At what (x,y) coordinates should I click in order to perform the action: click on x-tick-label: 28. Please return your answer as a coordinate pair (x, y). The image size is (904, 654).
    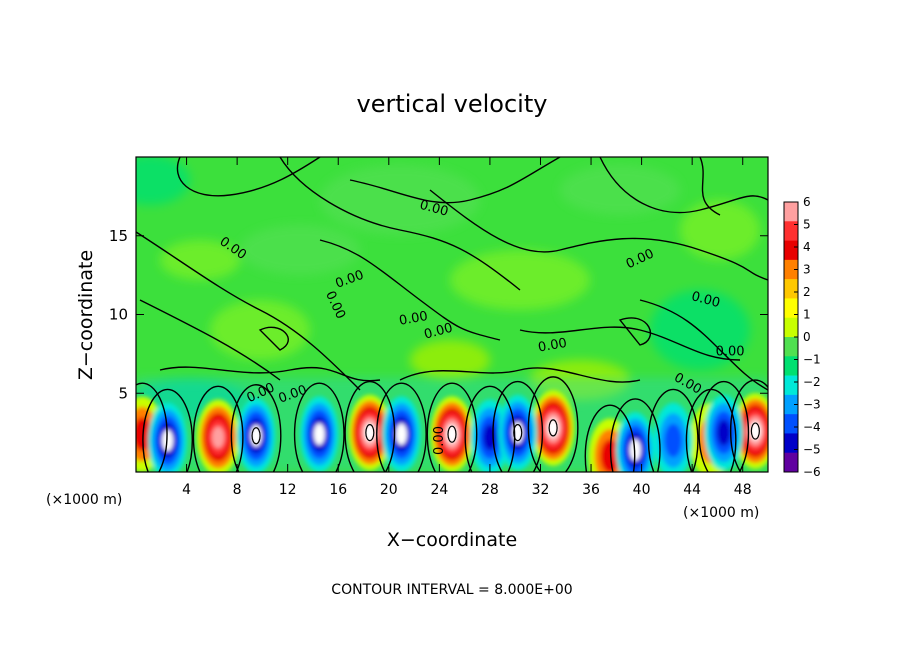
    Looking at the image, I should click on (490, 490).